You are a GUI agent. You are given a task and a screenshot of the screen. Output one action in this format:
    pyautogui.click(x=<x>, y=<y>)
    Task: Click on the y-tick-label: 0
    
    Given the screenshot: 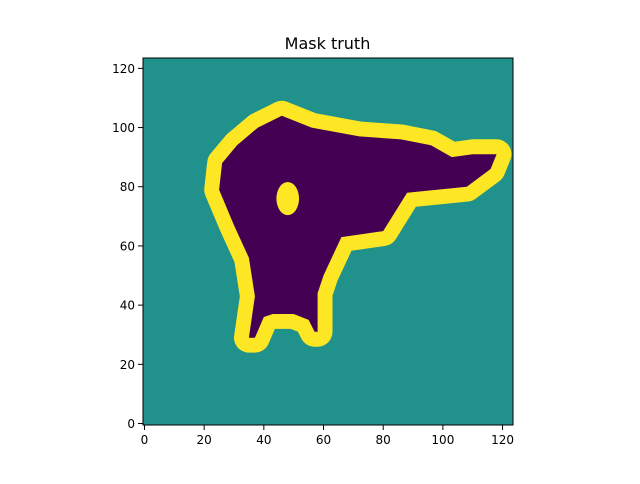 What is the action you would take?
    pyautogui.click(x=131, y=424)
    